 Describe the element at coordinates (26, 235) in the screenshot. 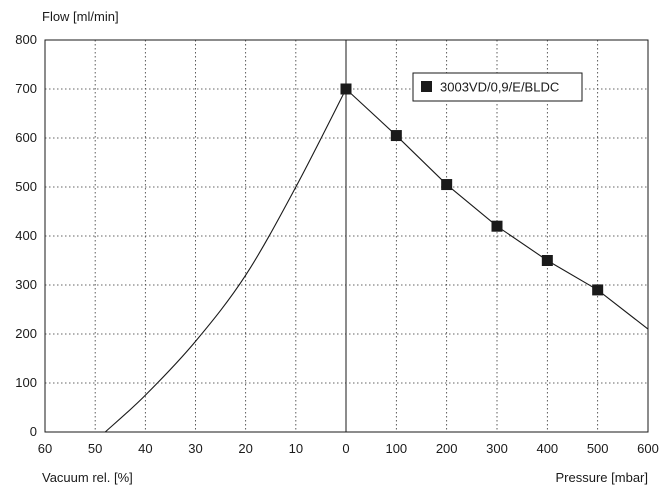

I see `y-tick-label: 400` at that location.